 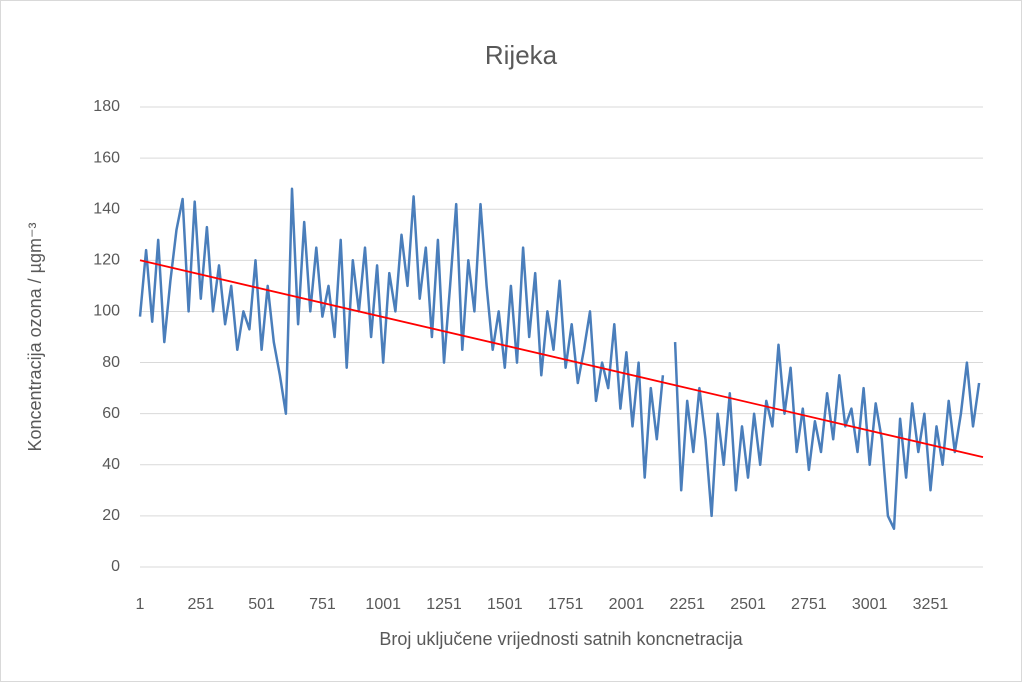 I want to click on x-tick-label: 3251, so click(x=931, y=604).